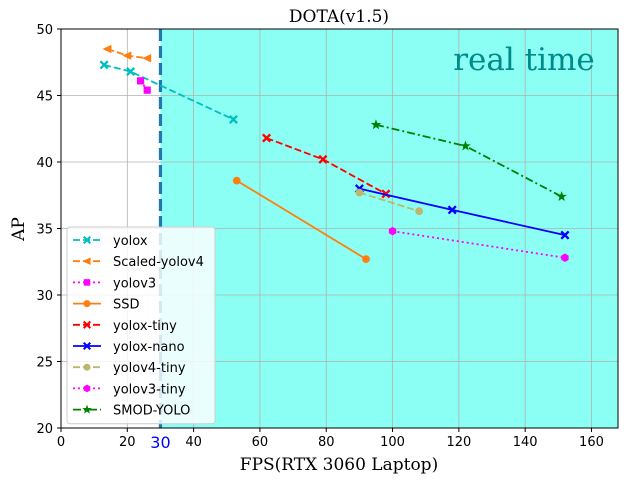  I want to click on y-tick-label: 50, so click(44, 30).